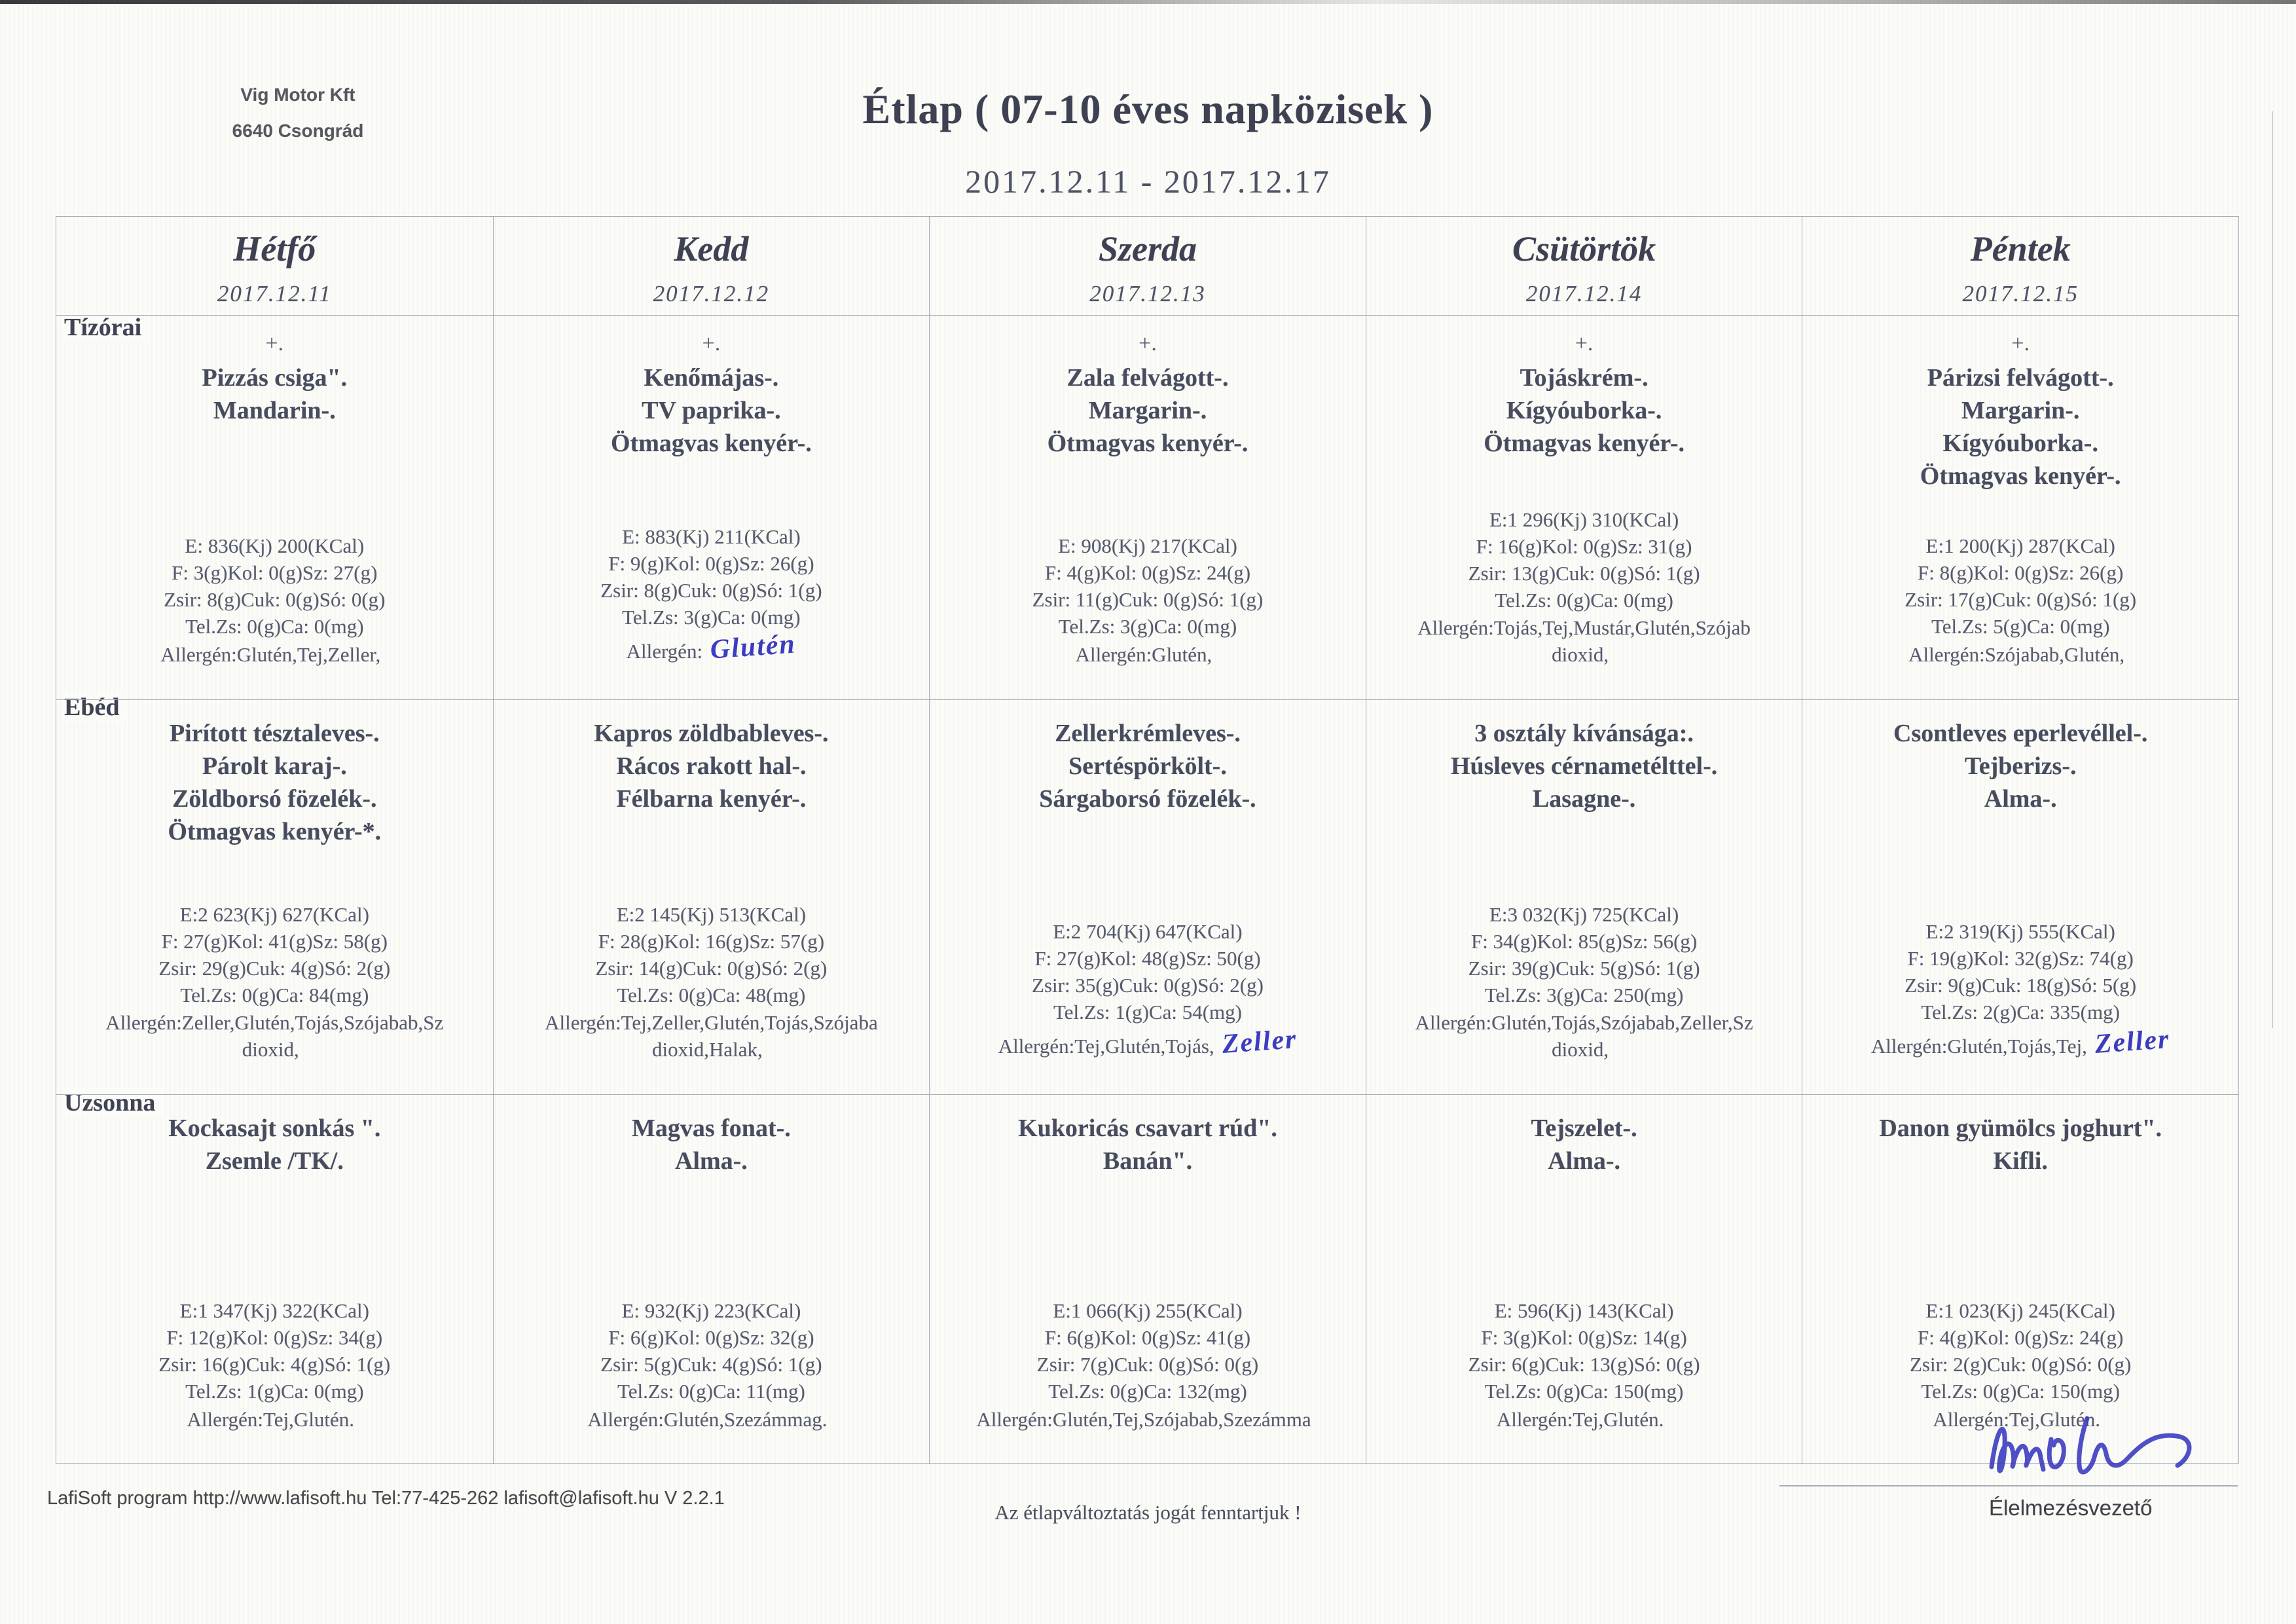 This screenshot has height=1624, width=2296. Describe the element at coordinates (753, 647) in the screenshot. I see `allergen-handwritten: Glutén` at that location.